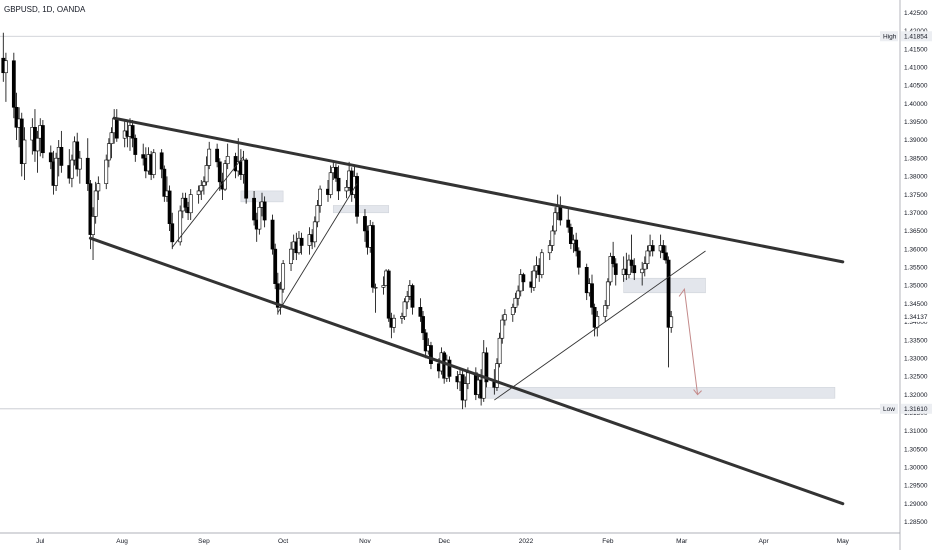  Describe the element at coordinates (916, 122) in the screenshot. I see `y-tick-label: 1.39500` at that location.